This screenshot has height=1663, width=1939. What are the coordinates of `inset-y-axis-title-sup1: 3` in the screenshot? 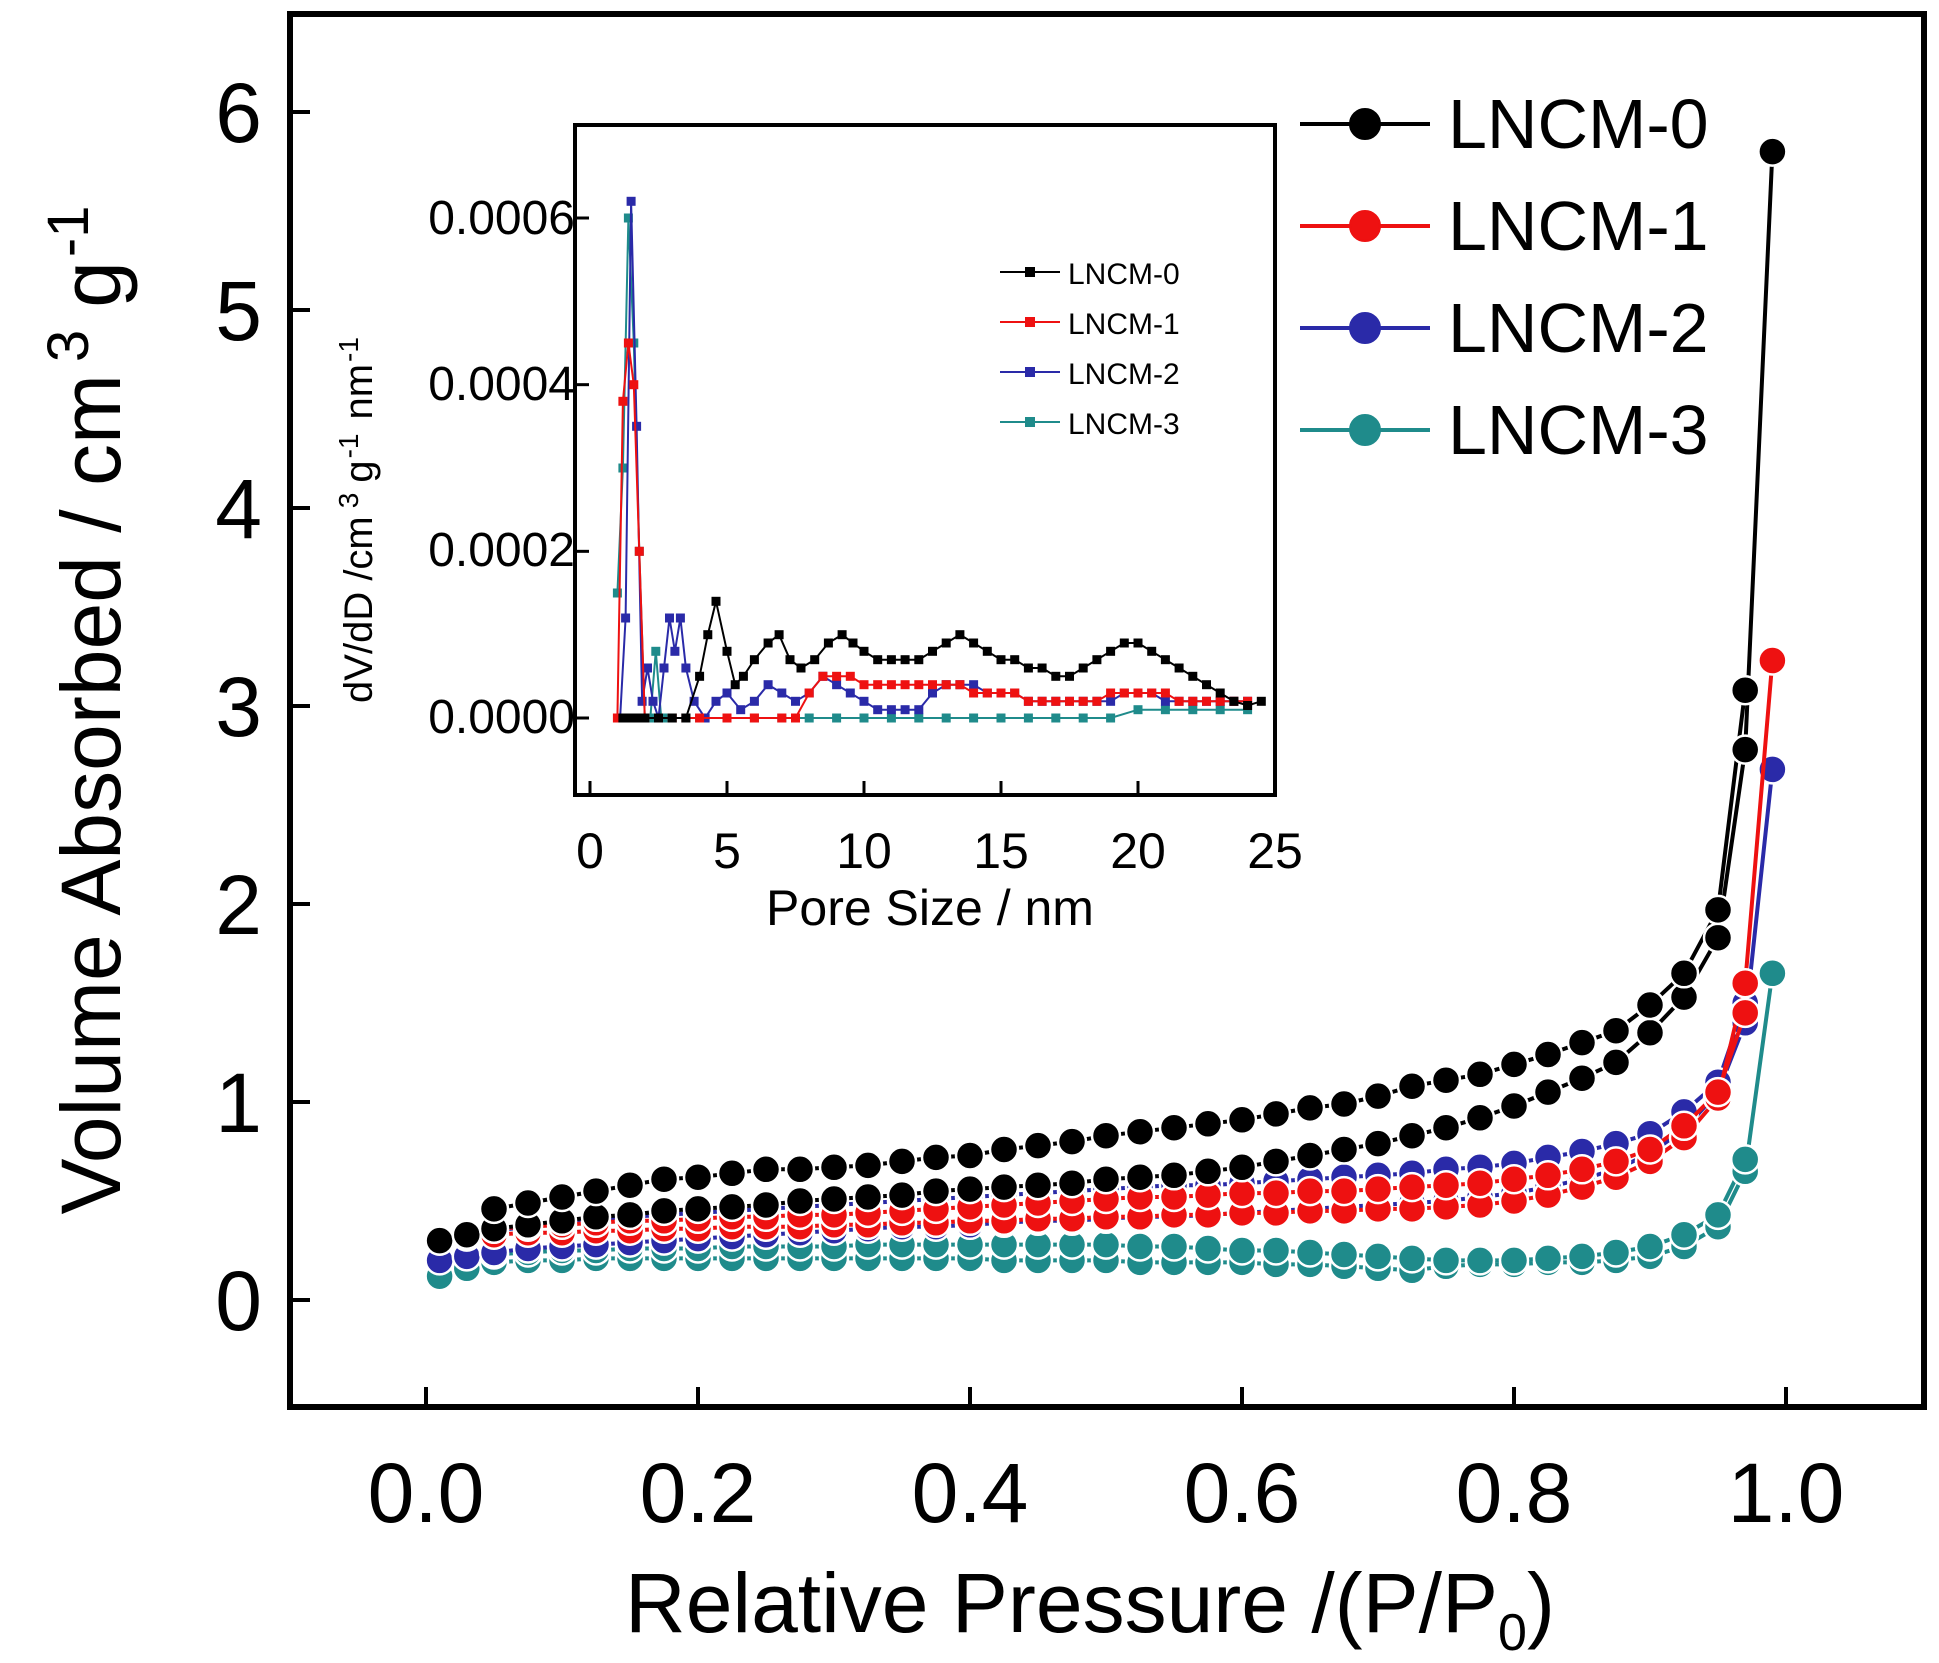 It's located at (348, 501).